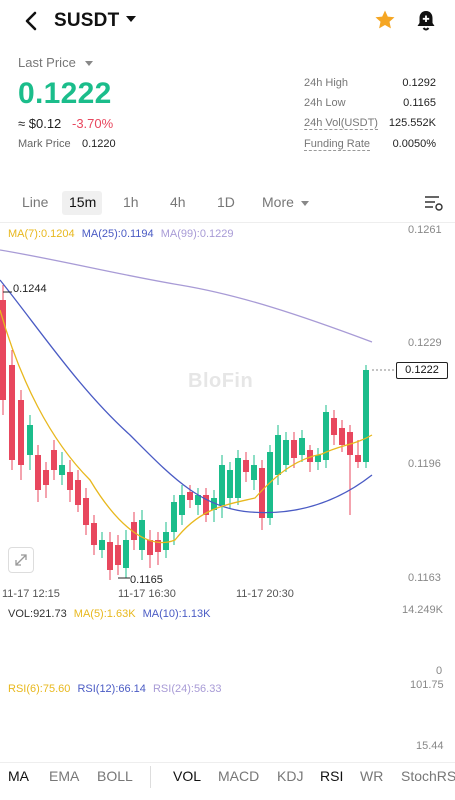 This screenshot has width=455, height=800. I want to click on stat-low-value: 0.1165, so click(419, 103).